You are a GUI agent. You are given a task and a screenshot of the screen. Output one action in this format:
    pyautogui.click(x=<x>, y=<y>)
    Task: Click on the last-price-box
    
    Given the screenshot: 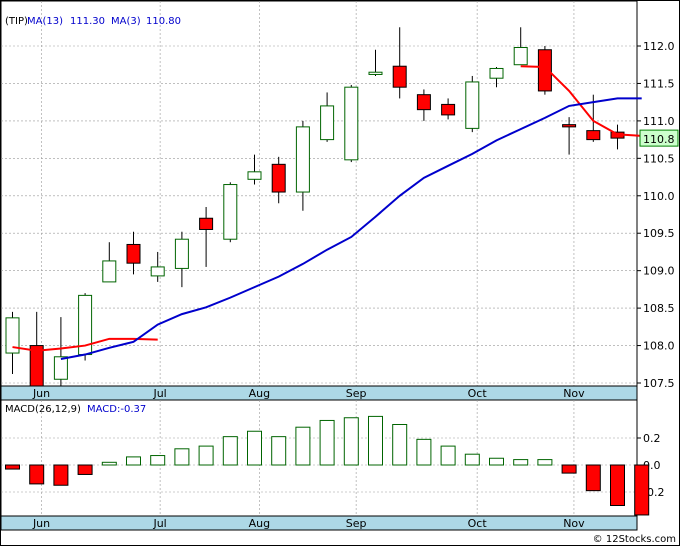 What is the action you would take?
    pyautogui.click(x=659, y=138)
    